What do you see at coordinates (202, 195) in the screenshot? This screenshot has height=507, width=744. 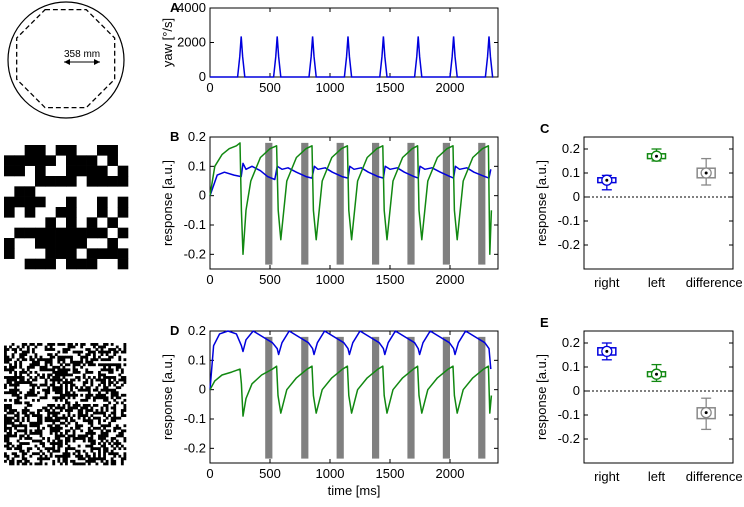 I see `y-tick-label: 0` at bounding box center [202, 195].